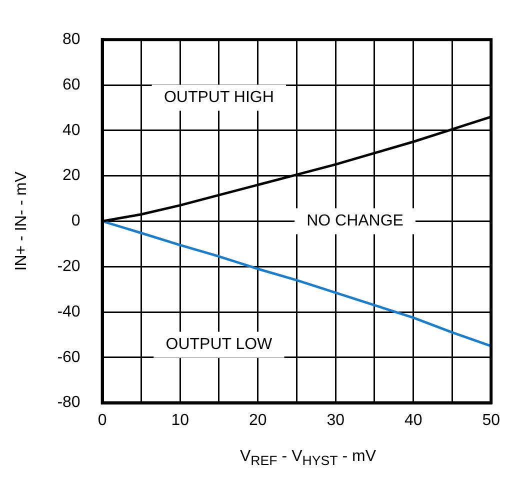 This screenshot has height=485, width=517. What do you see at coordinates (71, 175) in the screenshot?
I see `y-tick-label: 20` at bounding box center [71, 175].